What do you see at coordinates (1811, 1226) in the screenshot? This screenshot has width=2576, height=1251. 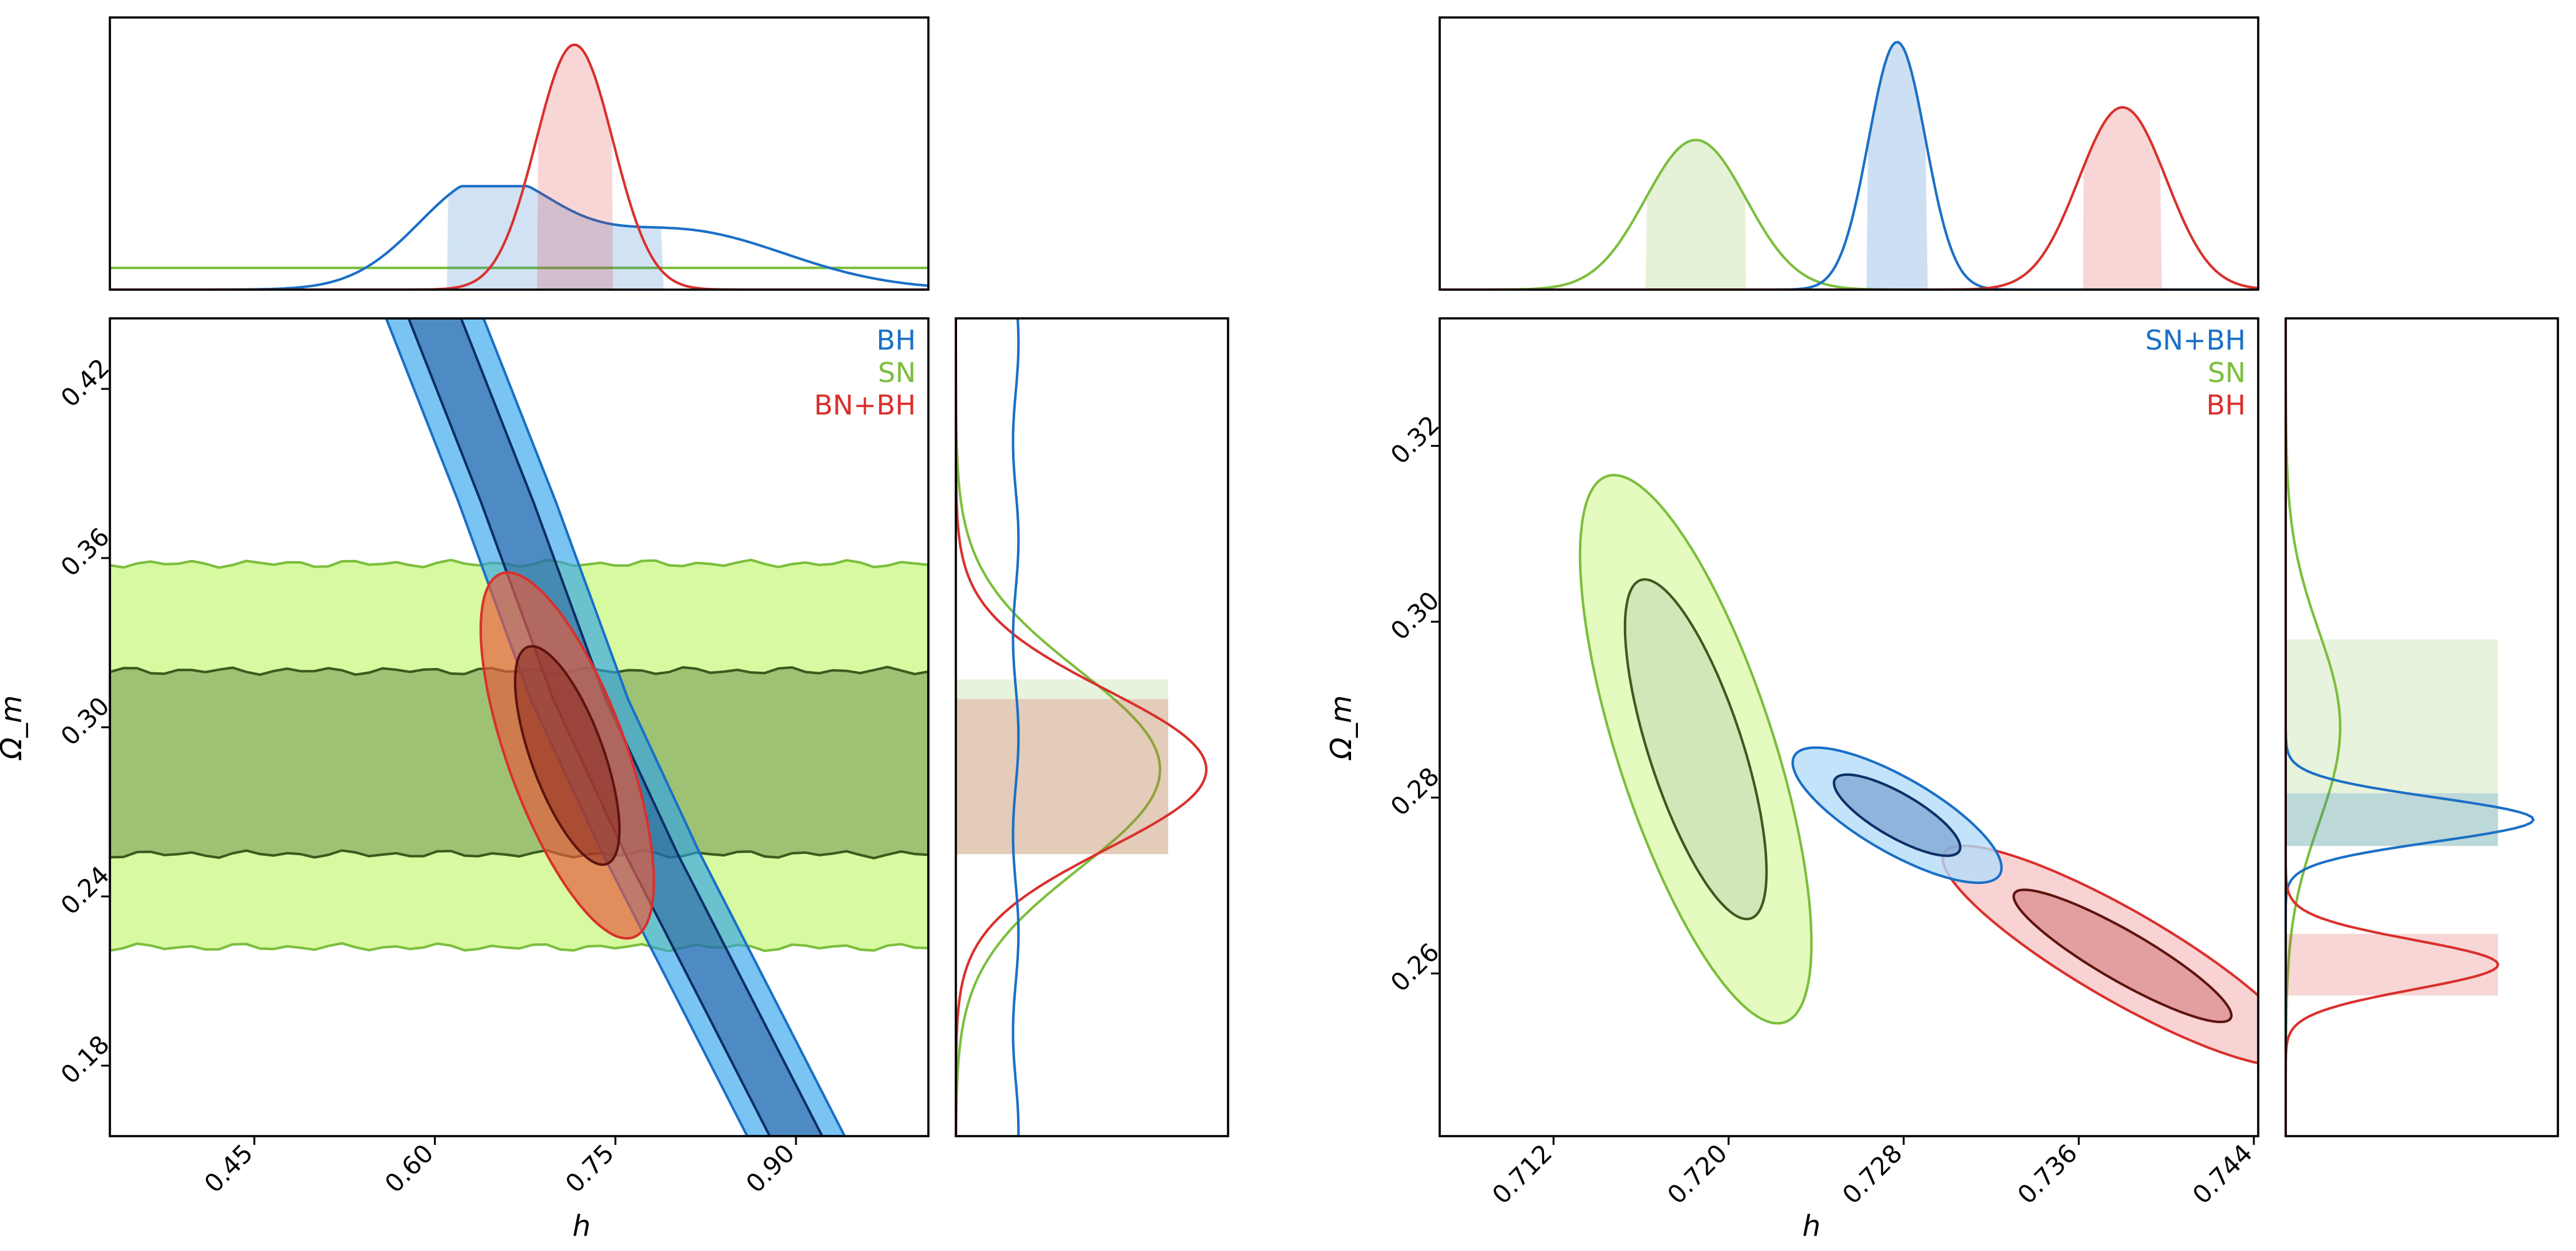 I see `right-x-axis-label: h` at bounding box center [1811, 1226].